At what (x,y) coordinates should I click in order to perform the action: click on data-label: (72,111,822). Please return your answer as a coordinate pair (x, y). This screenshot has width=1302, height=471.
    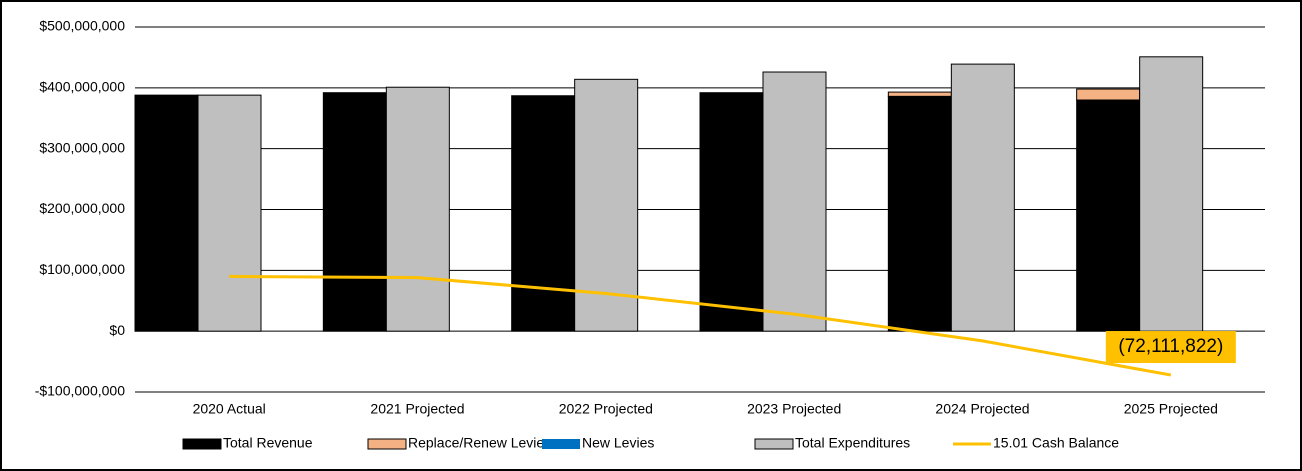
    Looking at the image, I should click on (1170, 346).